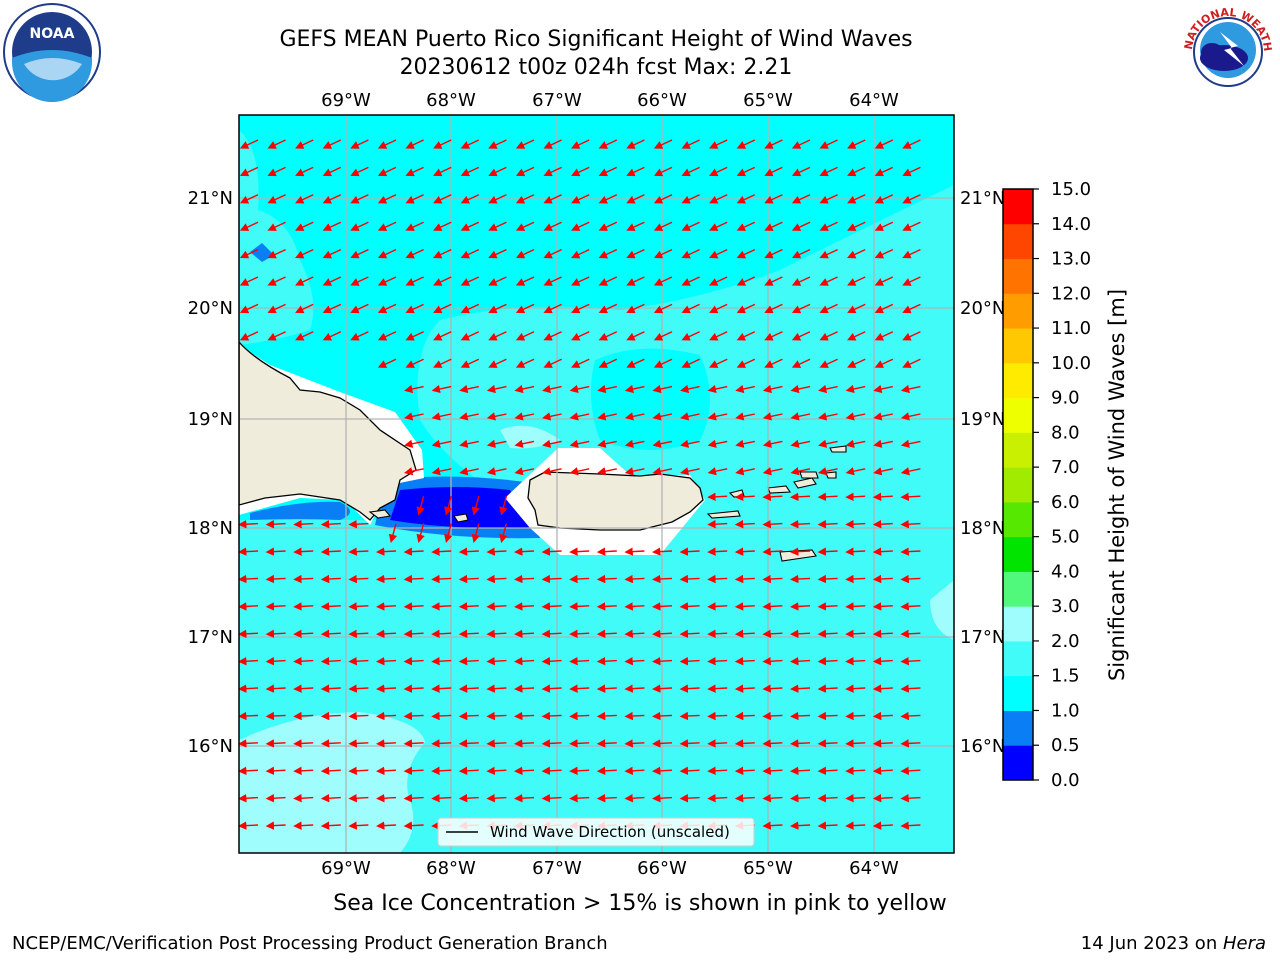 This screenshot has height=960, width=1280. Describe the element at coordinates (1065, 502) in the screenshot. I see `colorbar-tick-label: 6.0` at that location.